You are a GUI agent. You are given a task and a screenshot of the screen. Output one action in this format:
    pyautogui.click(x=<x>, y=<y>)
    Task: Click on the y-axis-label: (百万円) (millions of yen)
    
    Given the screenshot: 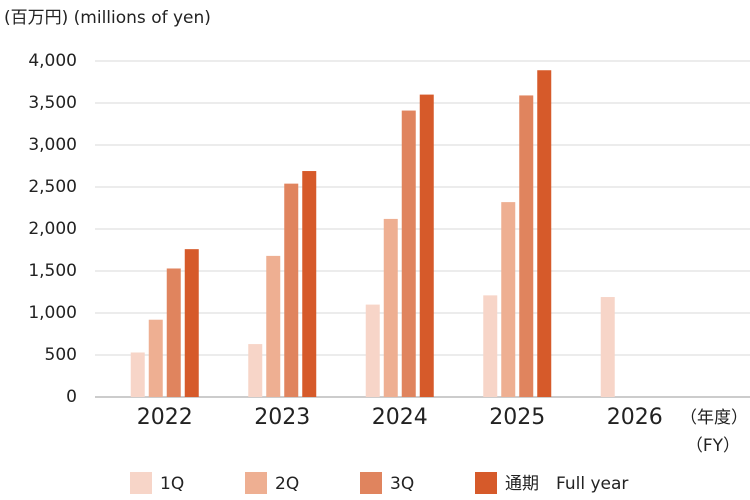 What is the action you would take?
    pyautogui.click(x=107, y=18)
    